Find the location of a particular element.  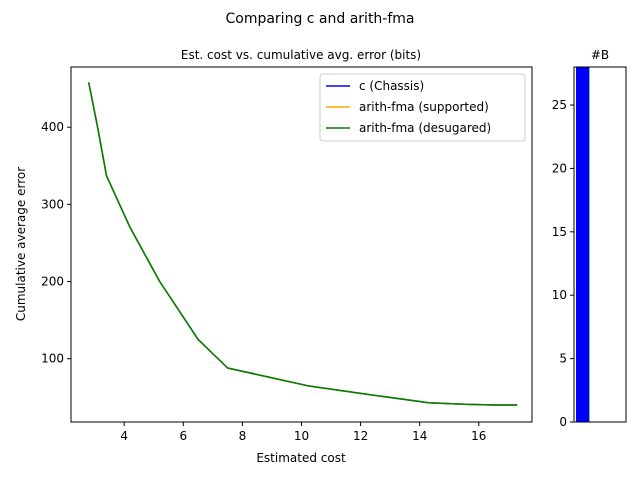

y-tick-label: 400 is located at coordinates (52, 127).